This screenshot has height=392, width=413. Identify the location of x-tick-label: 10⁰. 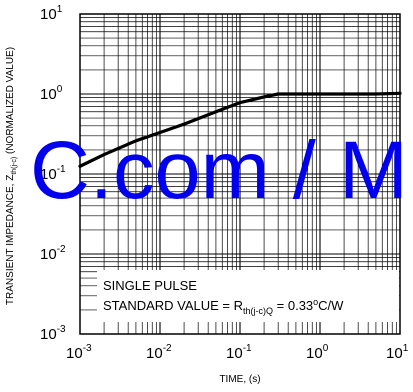
(317, 352).